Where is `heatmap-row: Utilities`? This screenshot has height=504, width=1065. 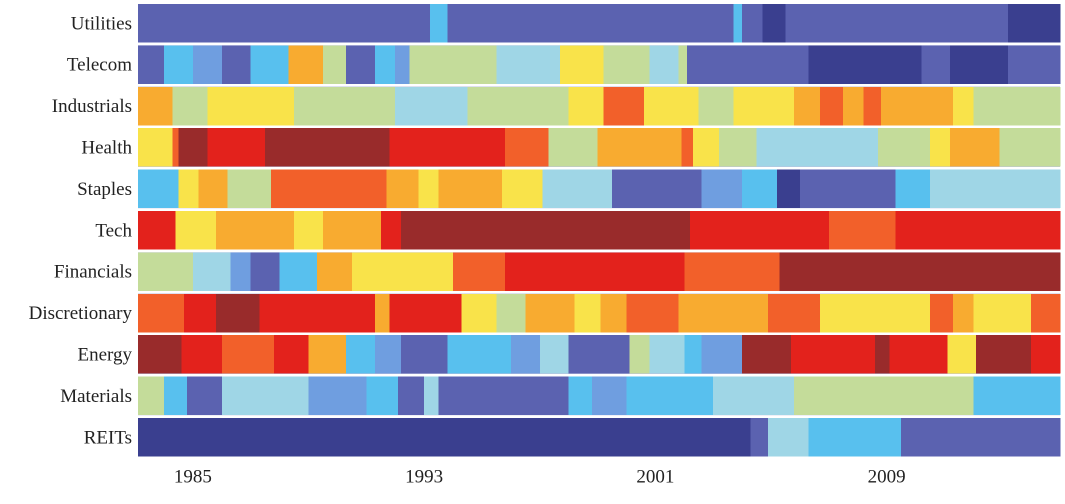
heatmap-row: Utilities is located at coordinates (566, 23).